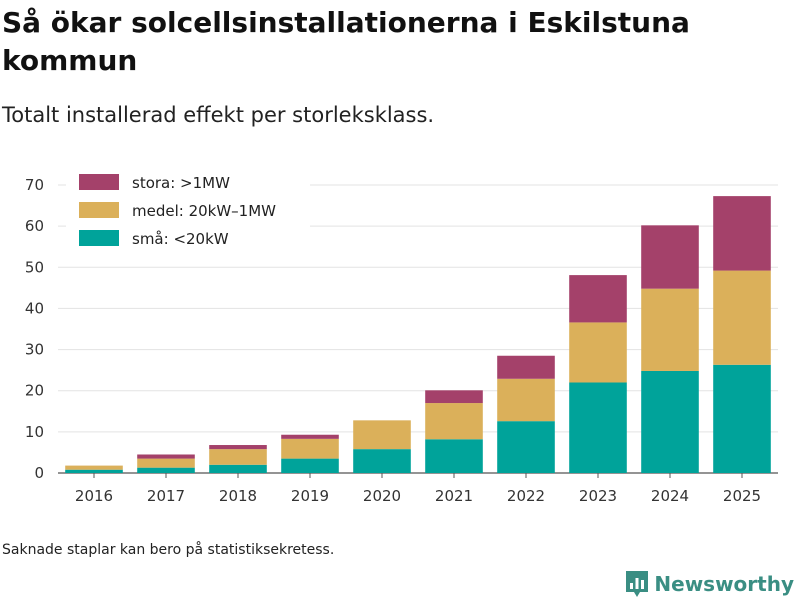 Image resolution: width=800 pixels, height=601 pixels. What do you see at coordinates (454, 397) in the screenshot?
I see `bar-stora-2021` at bounding box center [454, 397].